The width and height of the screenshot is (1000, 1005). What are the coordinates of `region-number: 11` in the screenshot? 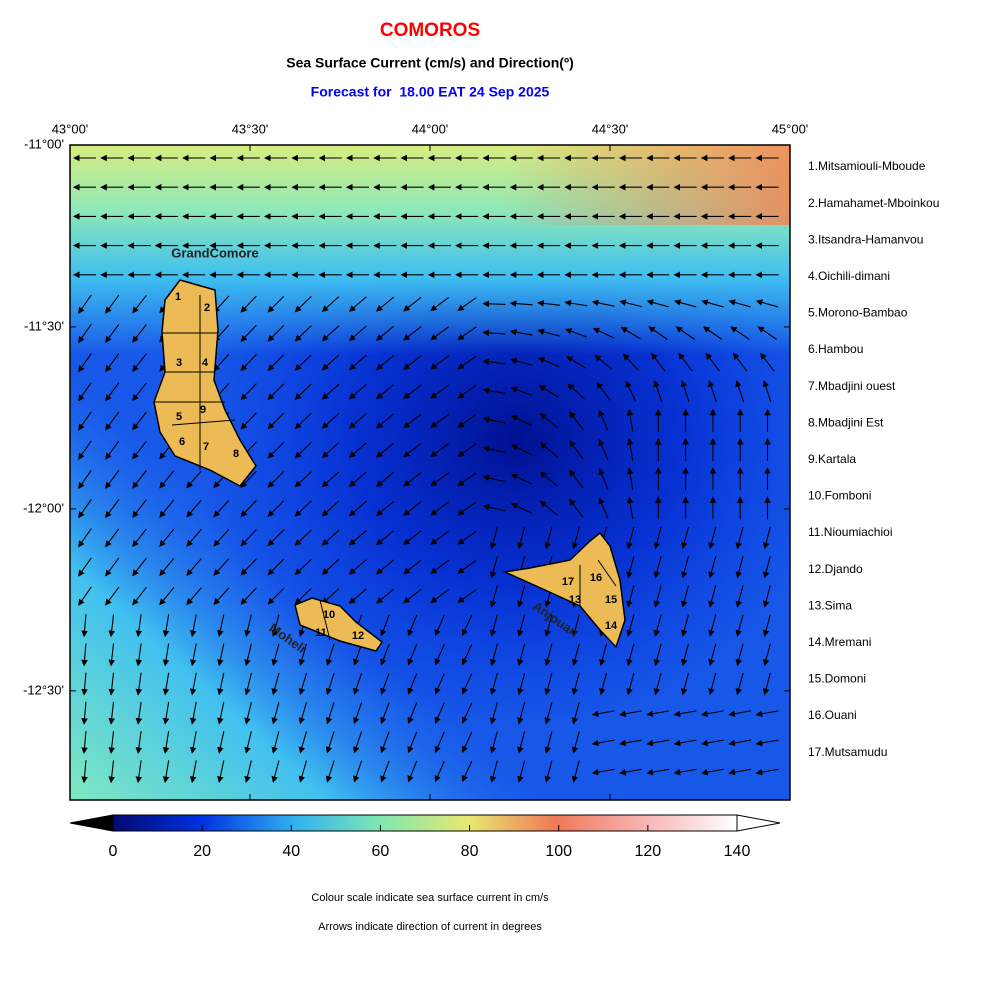 It's located at (321, 633).